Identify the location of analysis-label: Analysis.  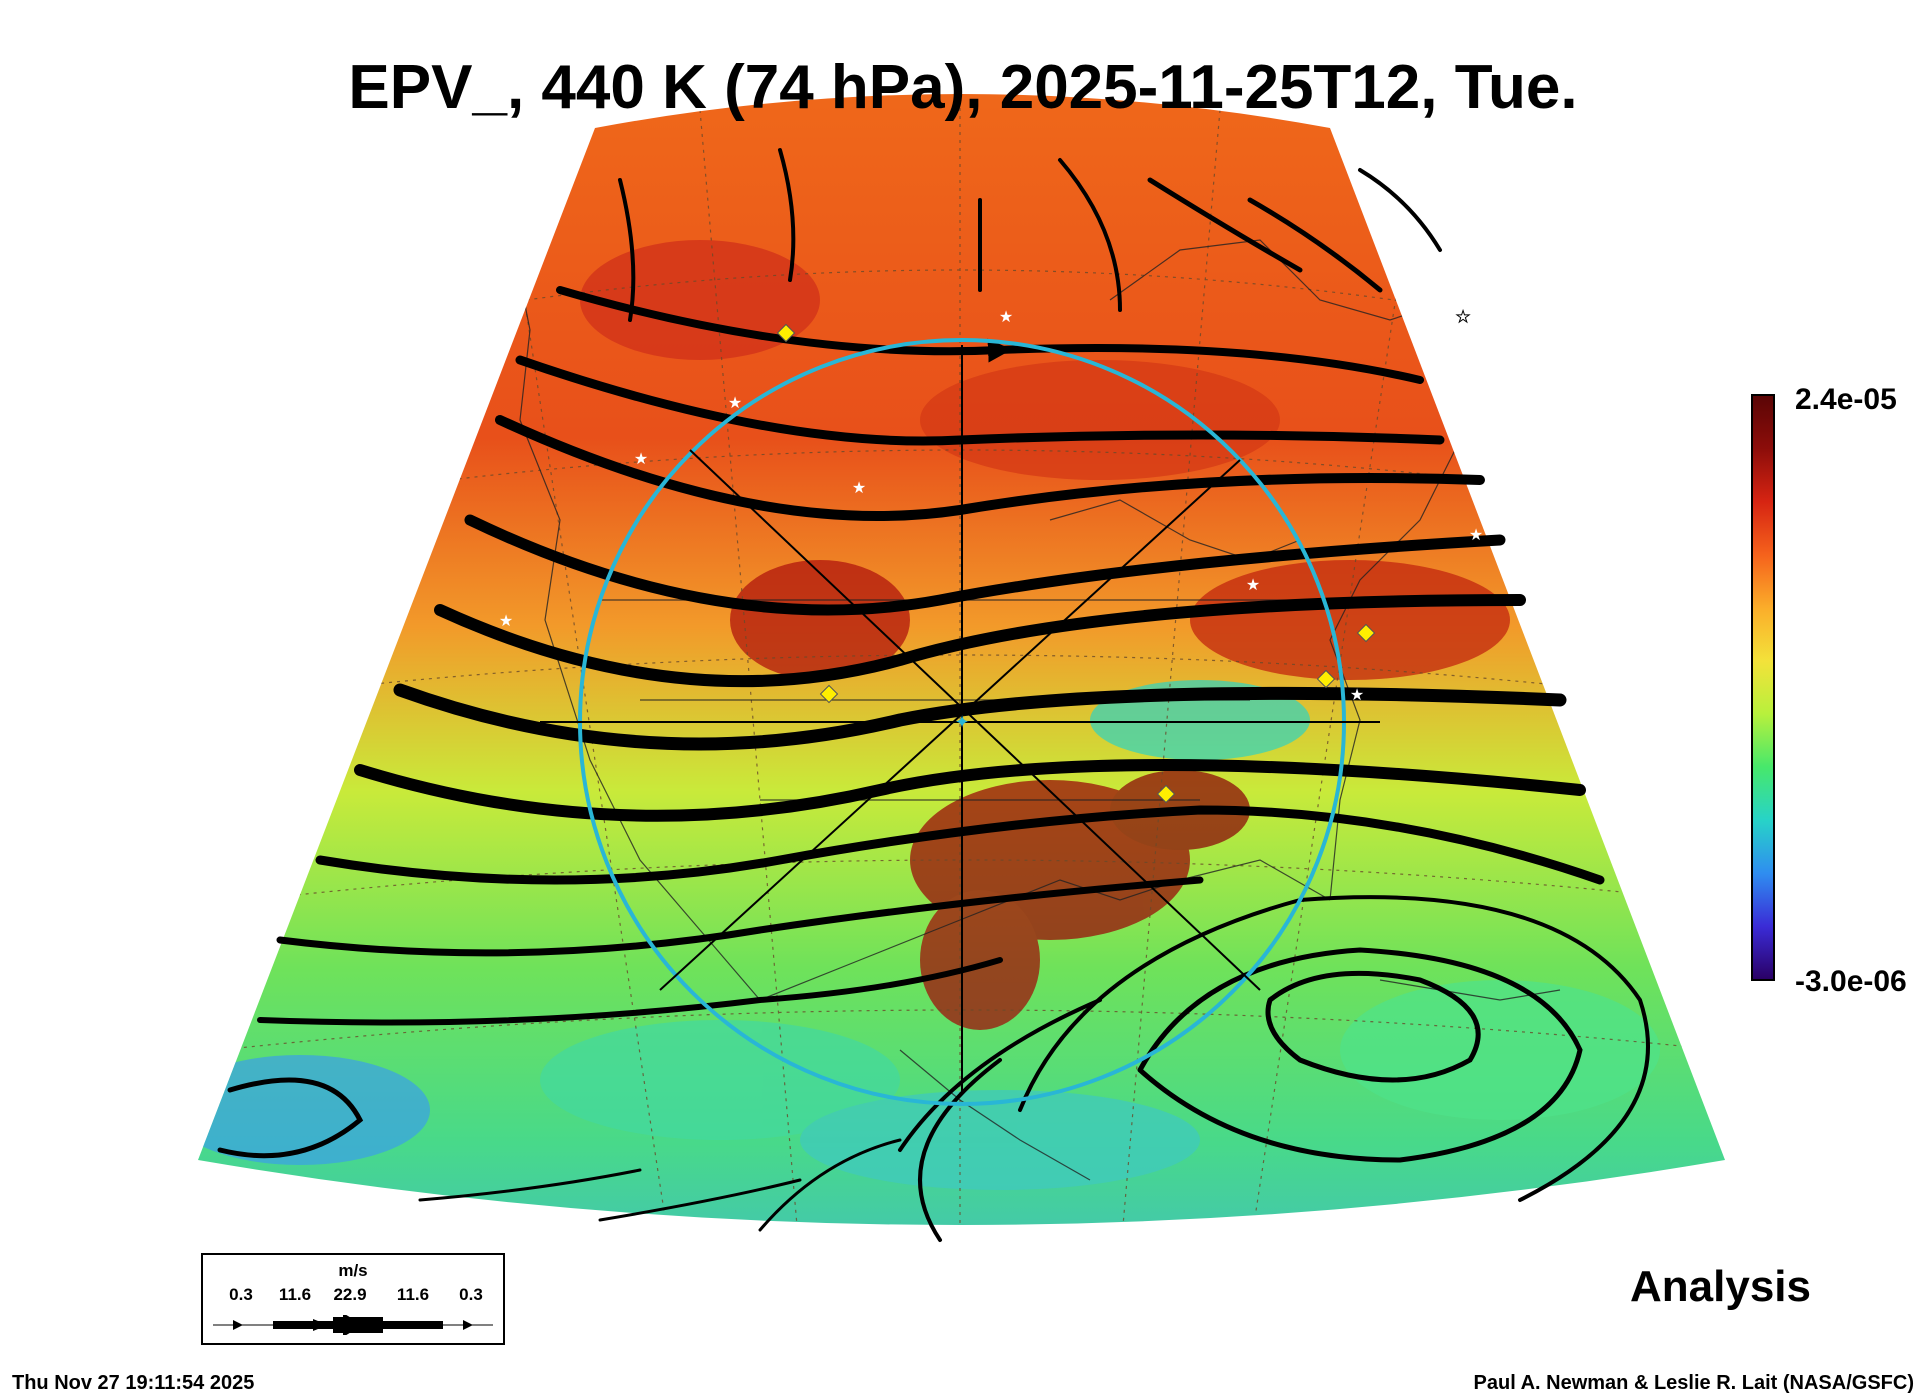
(1720, 1286).